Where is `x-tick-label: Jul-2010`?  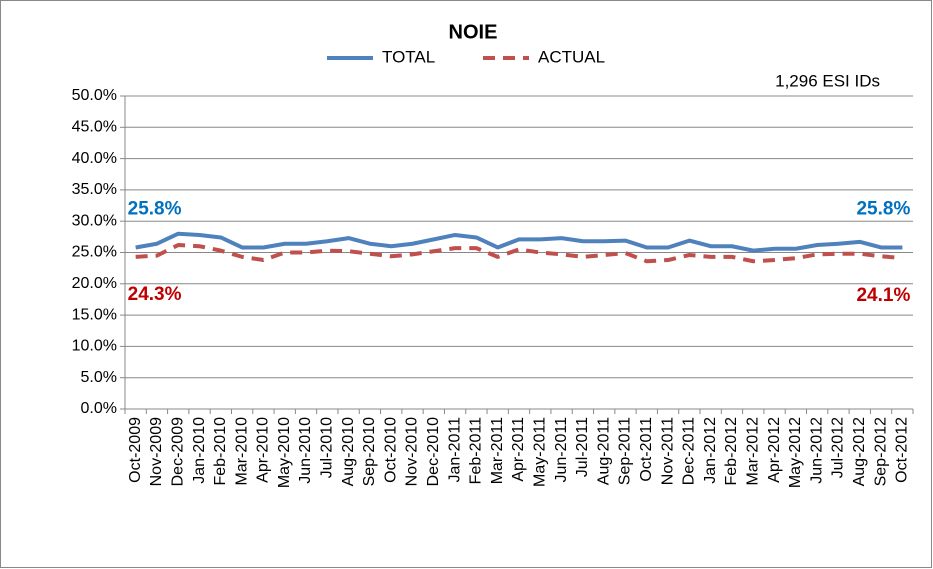 x-tick-label: Jul-2010 is located at coordinates (327, 447).